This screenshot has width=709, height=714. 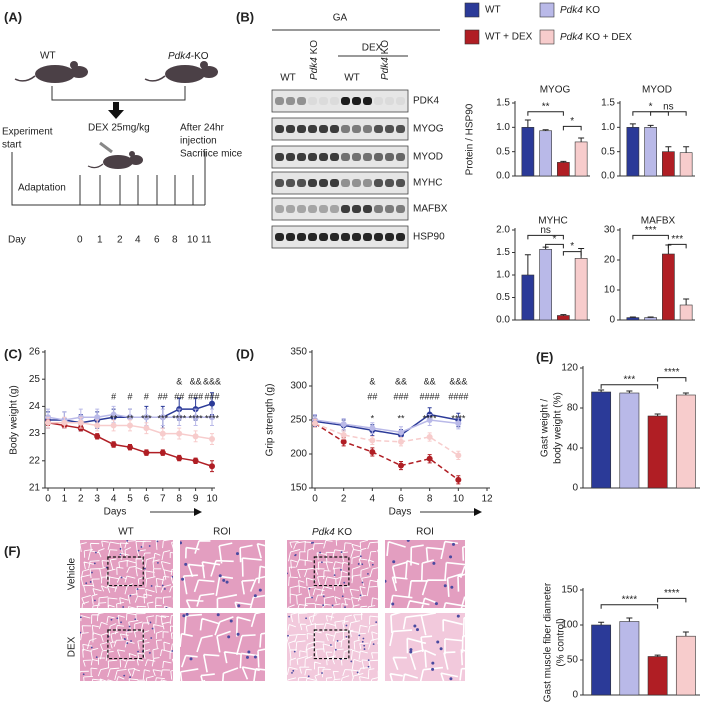 I want to click on protein-label: MYOG, so click(x=428, y=129).